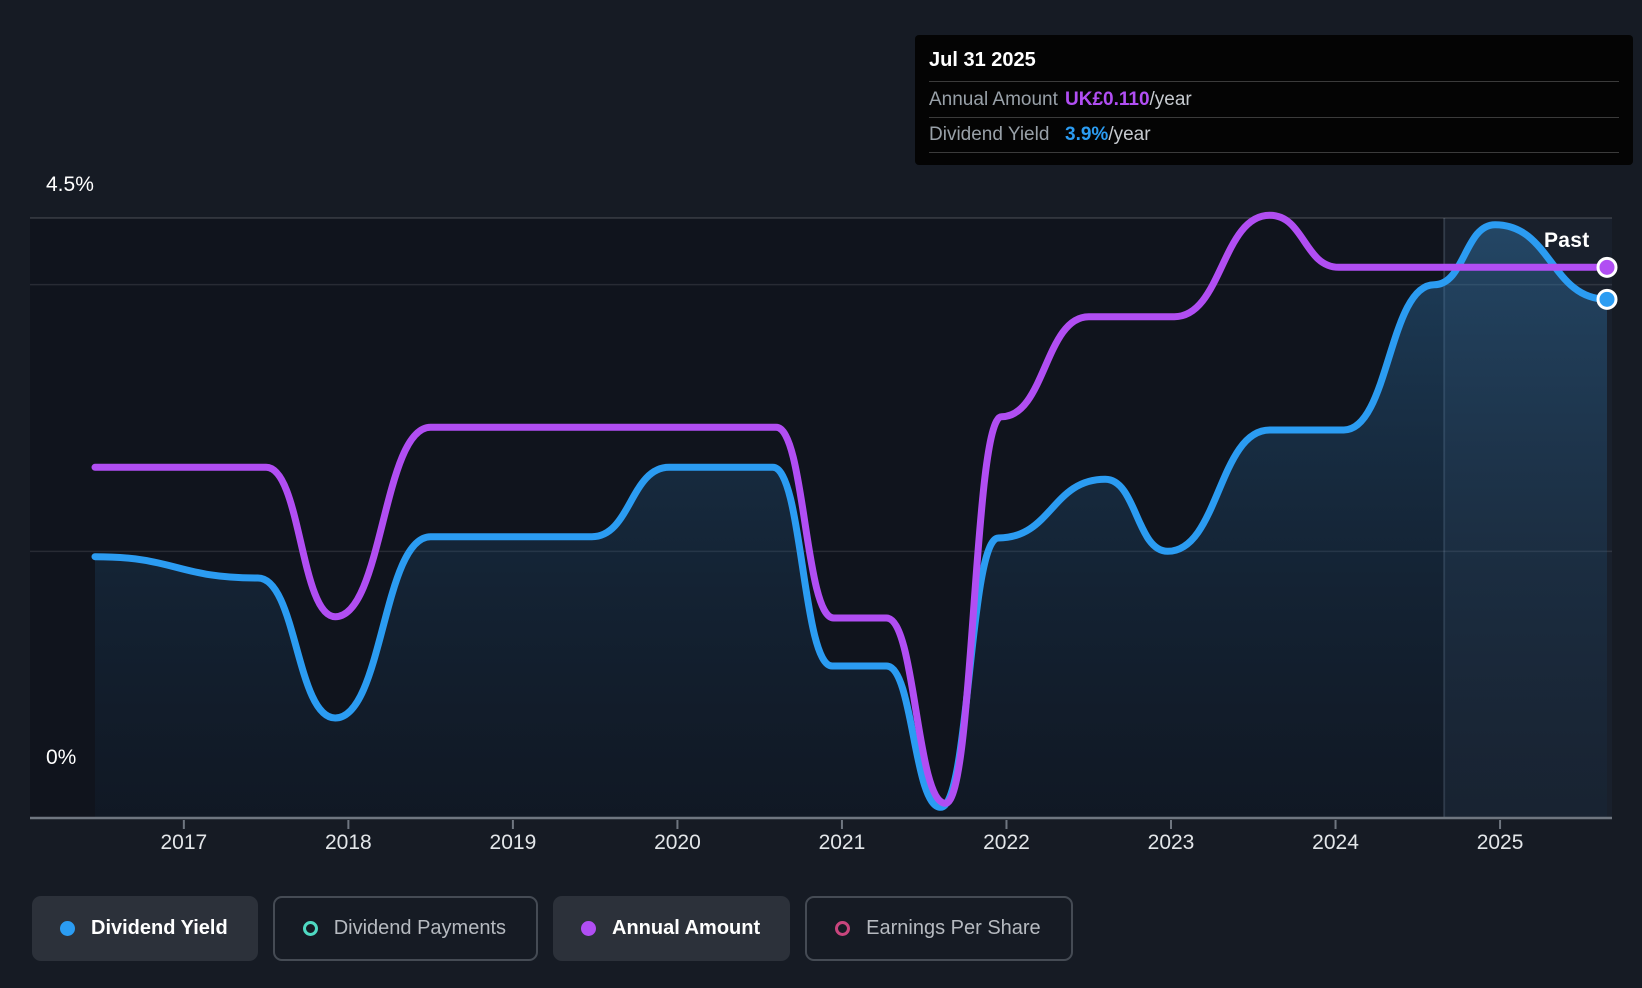 This screenshot has width=1642, height=988. What do you see at coordinates (1607, 267) in the screenshot?
I see `annual-amount-end-marker` at bounding box center [1607, 267].